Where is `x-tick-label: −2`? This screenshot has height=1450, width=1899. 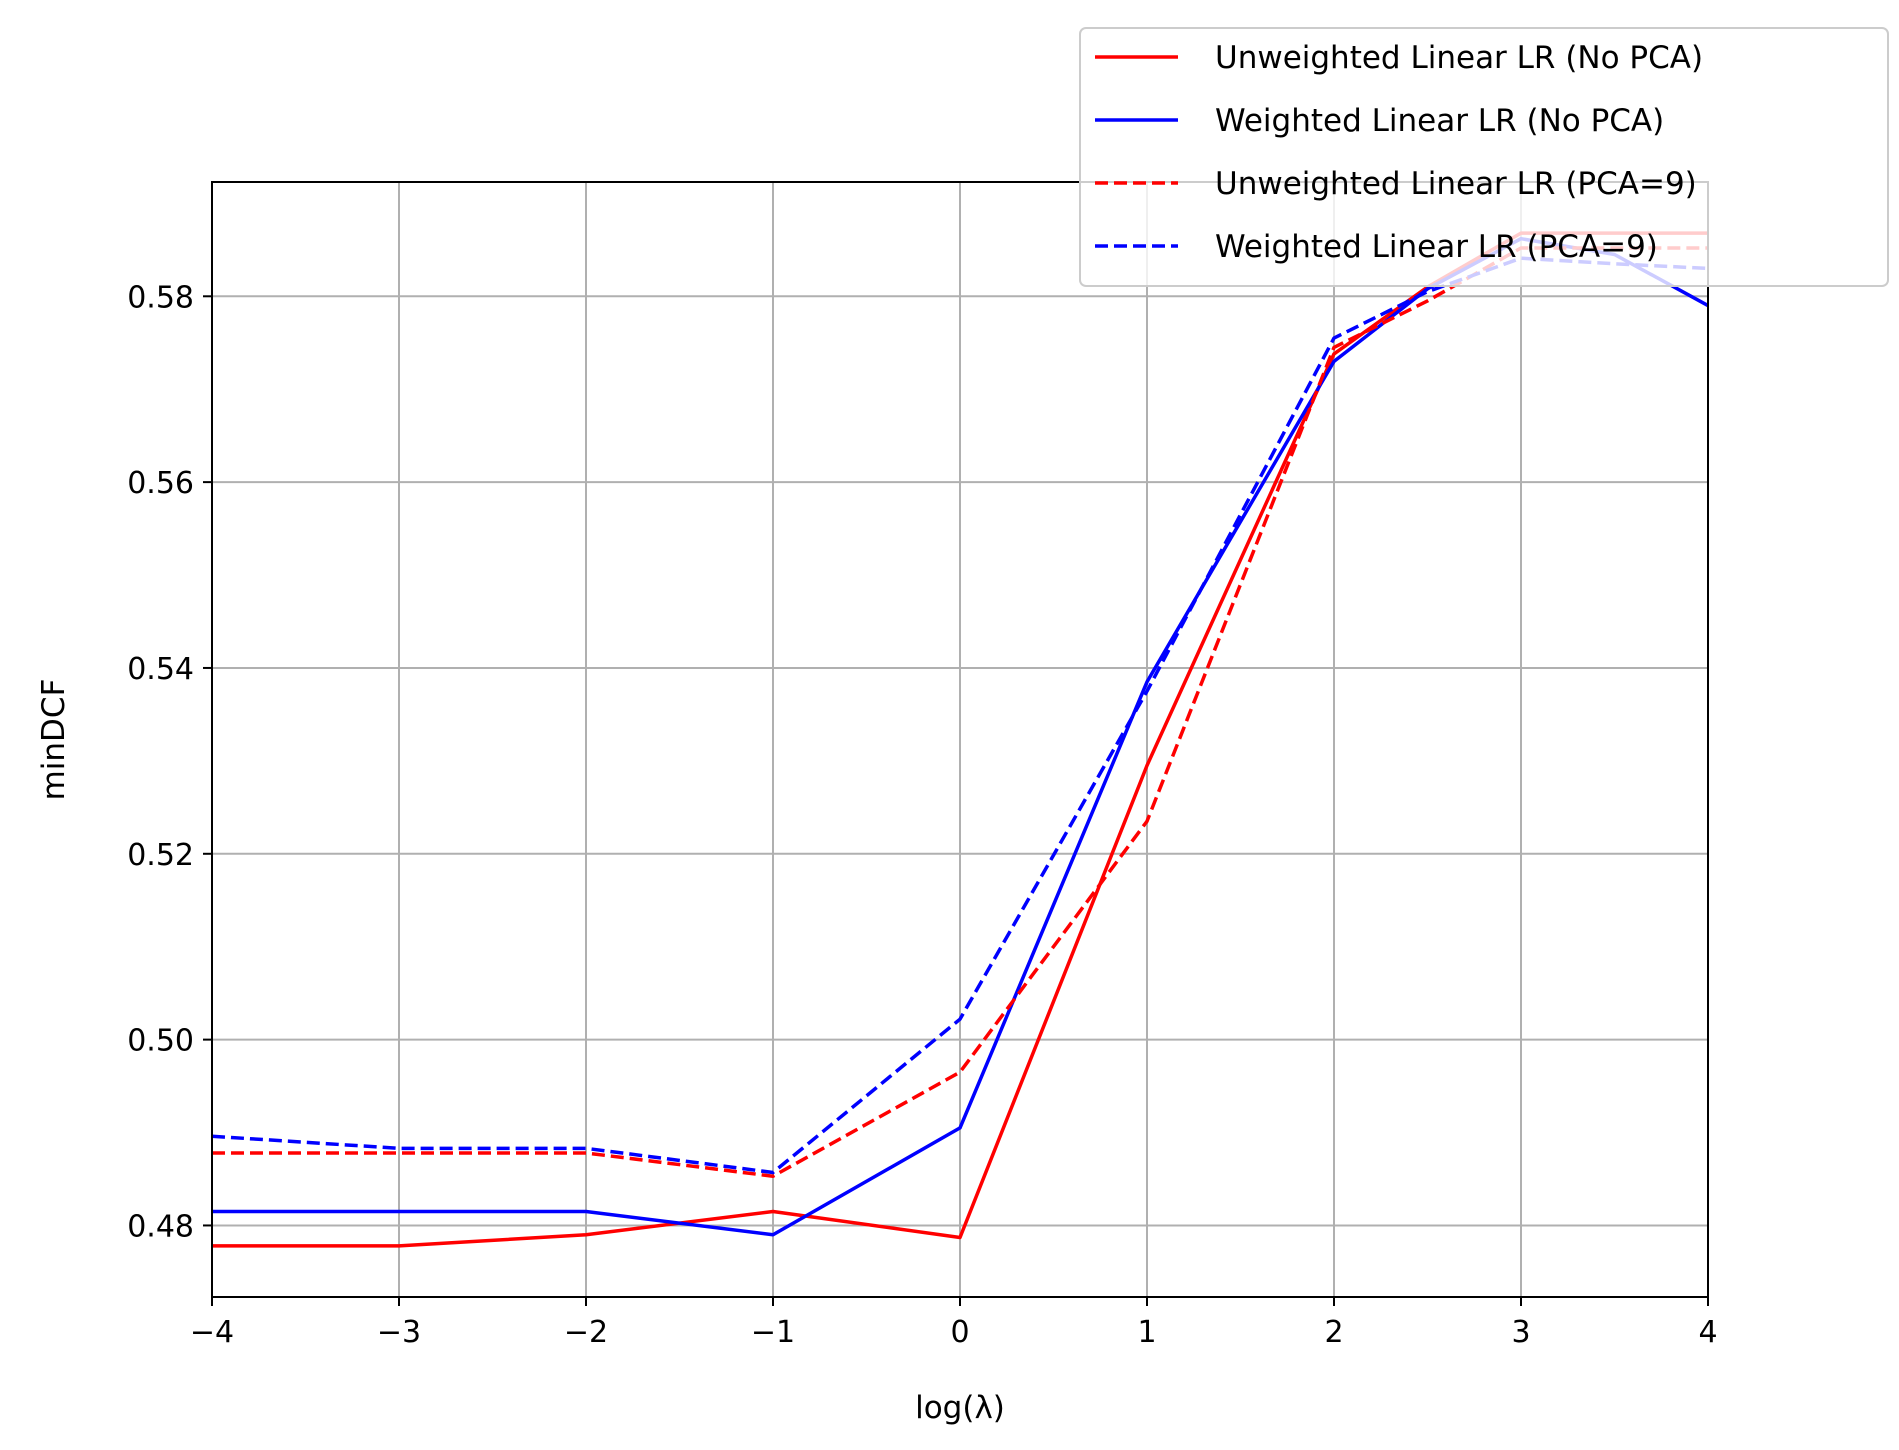 x-tick-label: −2 is located at coordinates (586, 1332).